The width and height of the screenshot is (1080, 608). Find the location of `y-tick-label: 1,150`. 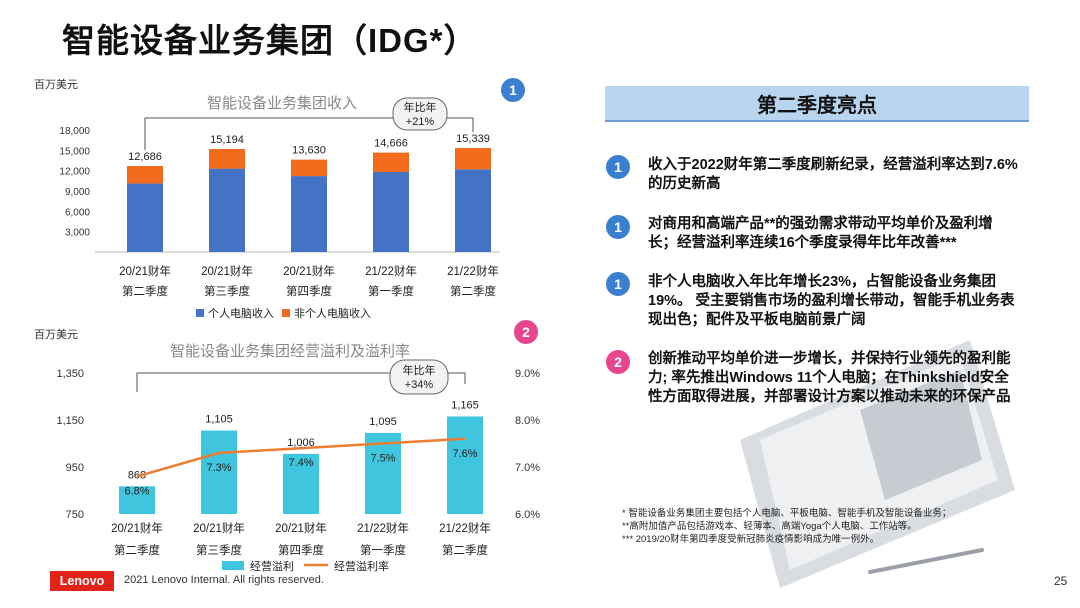

y-tick-label: 1,150 is located at coordinates (70, 421).